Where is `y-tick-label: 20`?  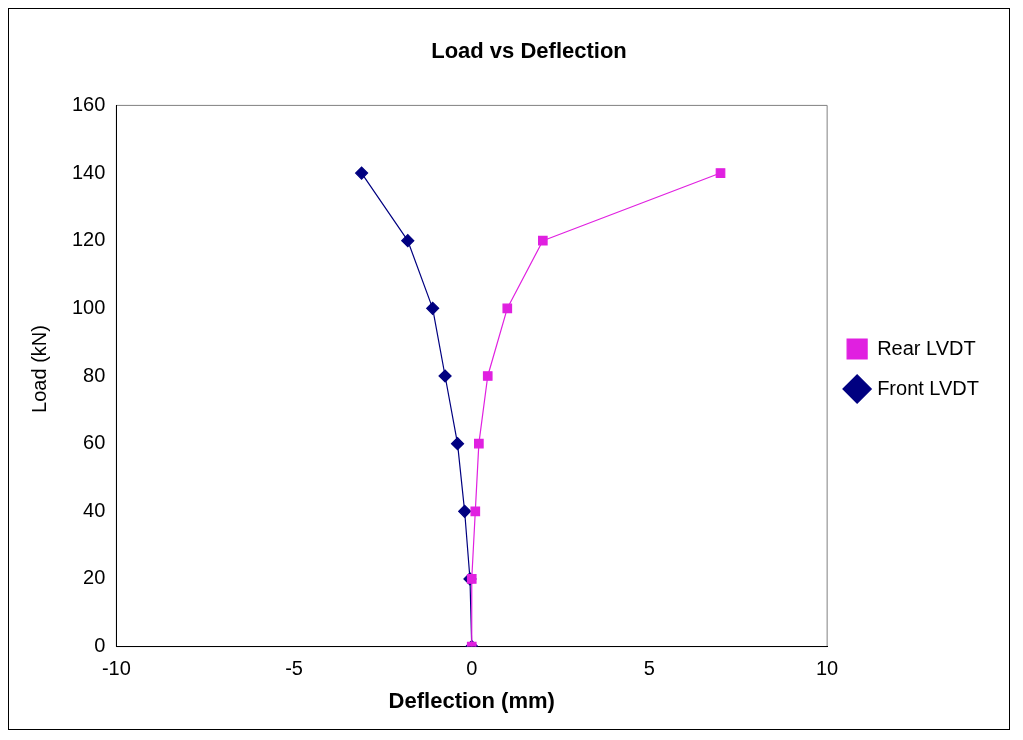 y-tick-label: 20 is located at coordinates (94, 577).